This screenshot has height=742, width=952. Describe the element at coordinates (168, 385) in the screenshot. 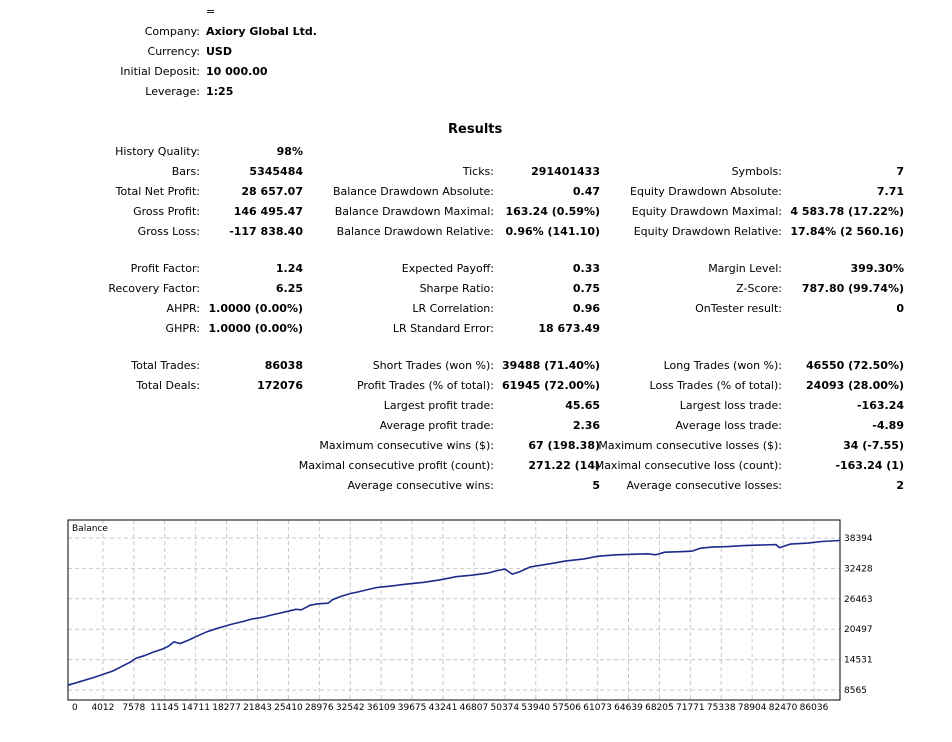

I see `total-deals-label: Total Deals:` at that location.